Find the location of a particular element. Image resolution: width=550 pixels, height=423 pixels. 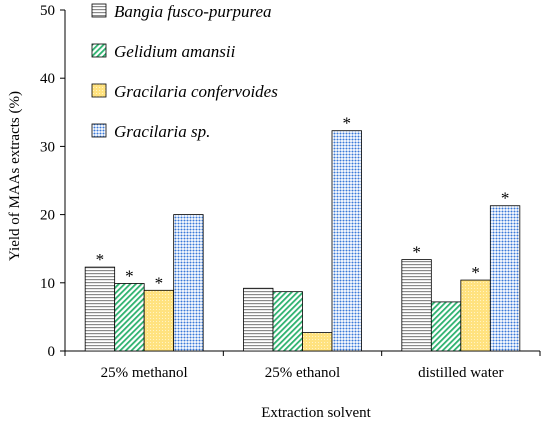

y-tick-label: 20 is located at coordinates (47, 216).